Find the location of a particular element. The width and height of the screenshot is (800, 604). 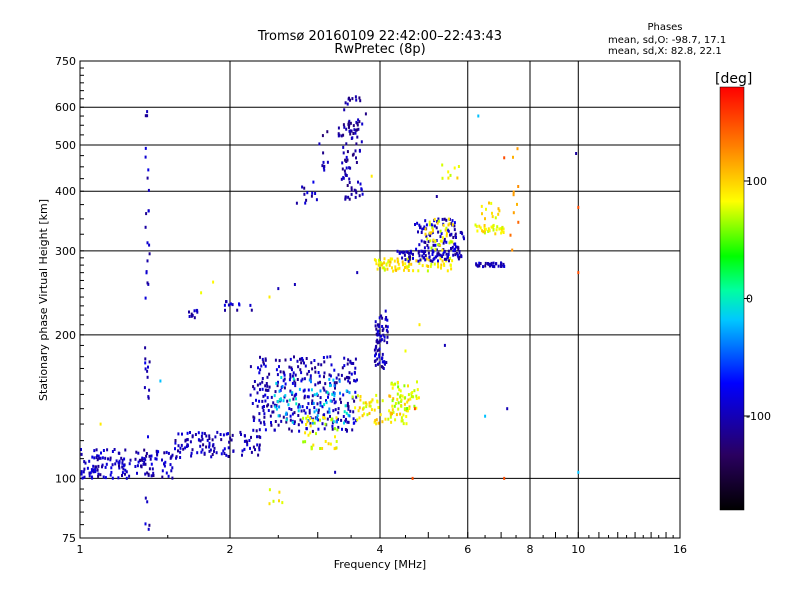

x-axis-label: Frequency [MHz] is located at coordinates (380, 564).